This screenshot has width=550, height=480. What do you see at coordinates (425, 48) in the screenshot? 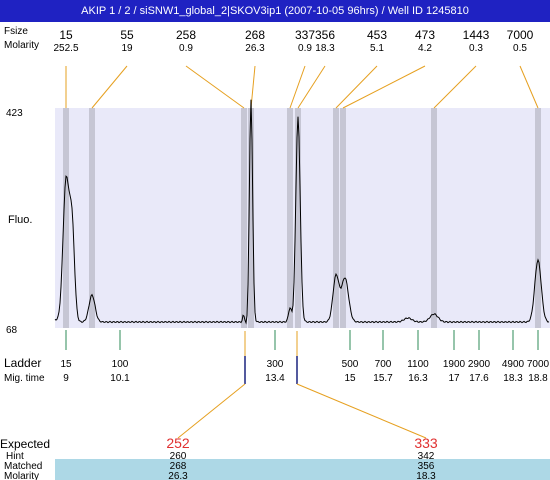
I see `peak-molarity-label: 4.2` at bounding box center [425, 48].